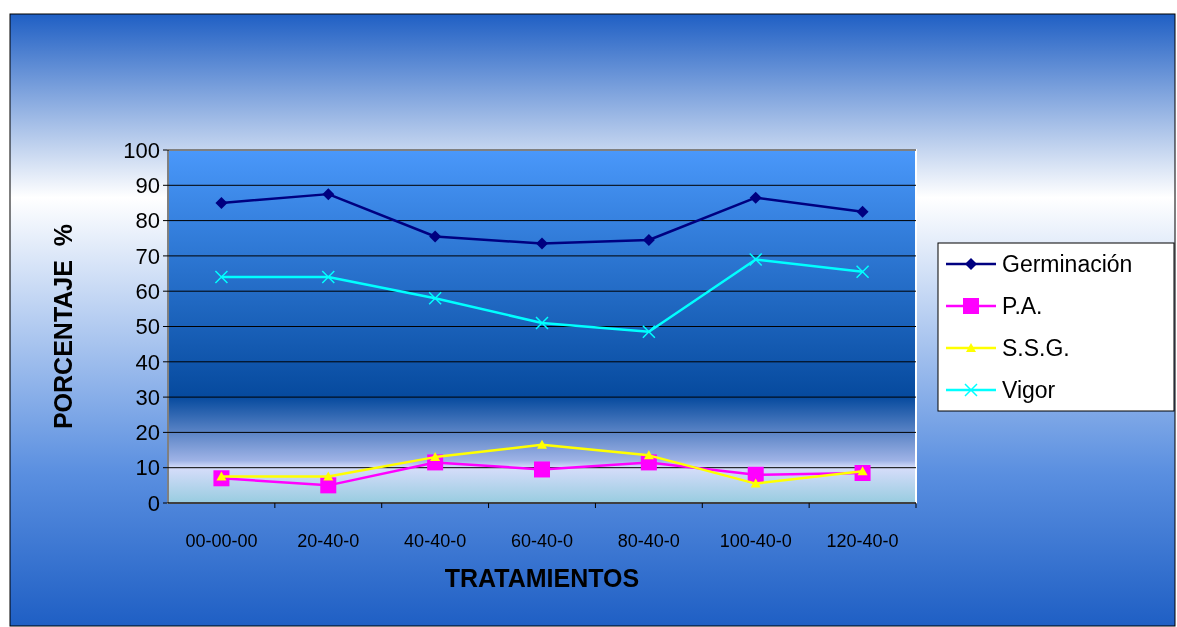 The height and width of the screenshot is (627, 1177). I want to click on x-tick-label: 100-40-0, so click(755, 541).